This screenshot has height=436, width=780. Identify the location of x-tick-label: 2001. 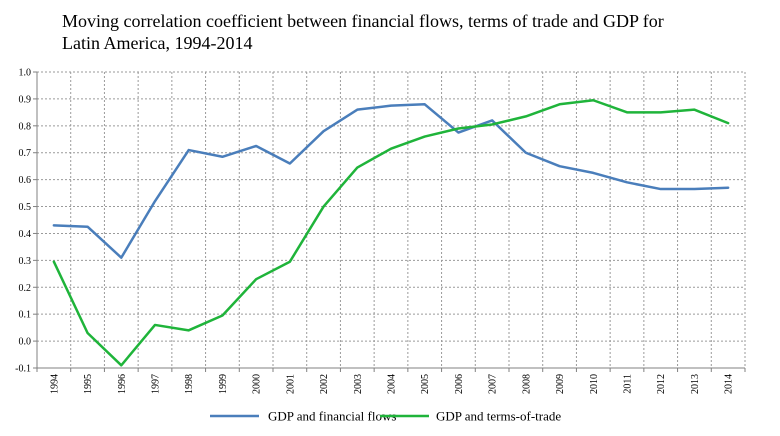
(290, 384).